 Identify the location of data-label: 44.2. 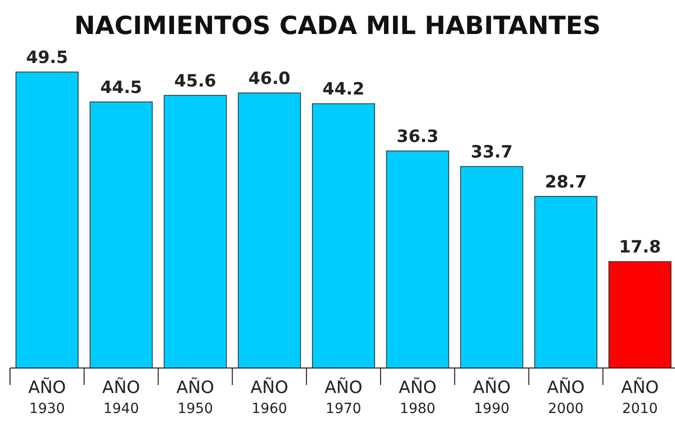
(343, 90).